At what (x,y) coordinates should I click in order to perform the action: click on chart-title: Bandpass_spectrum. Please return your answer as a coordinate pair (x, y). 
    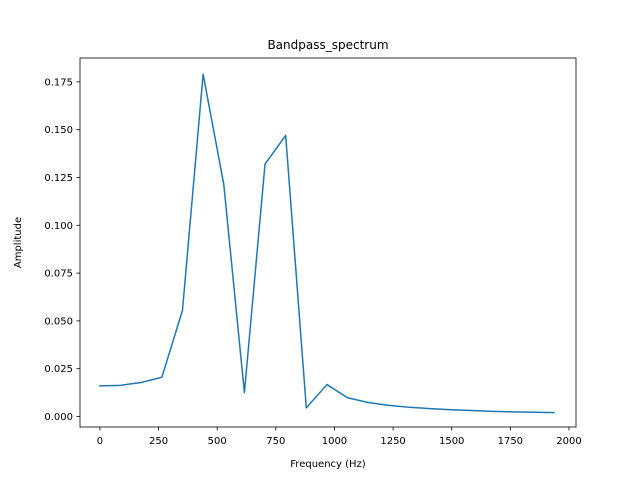
    Looking at the image, I should click on (327, 45).